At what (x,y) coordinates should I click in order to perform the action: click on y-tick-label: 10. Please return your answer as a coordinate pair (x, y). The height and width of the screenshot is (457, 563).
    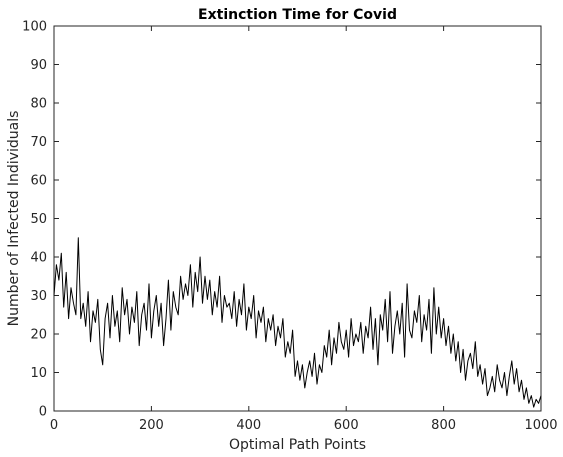
    Looking at the image, I should click on (38, 373).